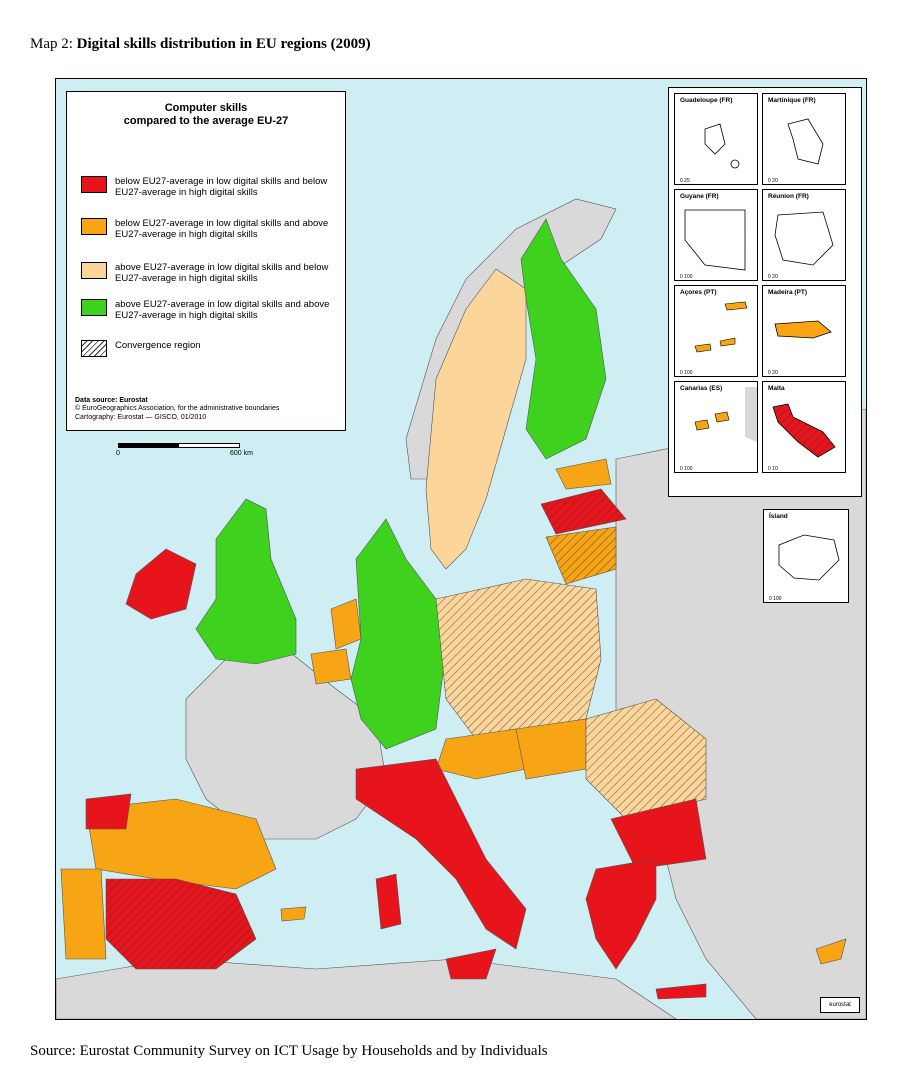 This screenshot has width=903, height=1084. Describe the element at coordinates (161, 584) in the screenshot. I see `ireland-region` at that location.